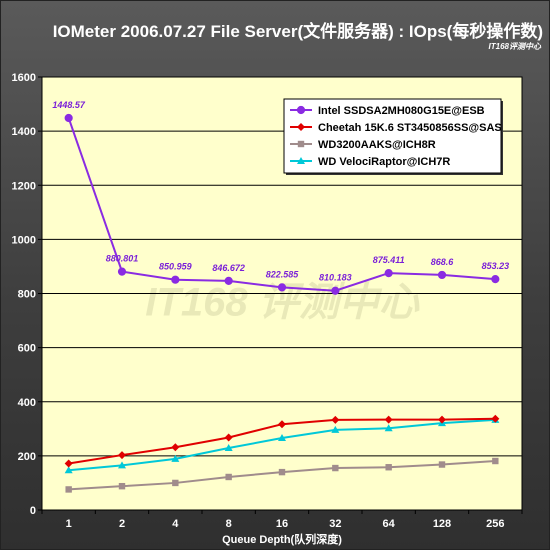 The height and width of the screenshot is (551, 550). I want to click on y-tick-label: 200, so click(27, 457).